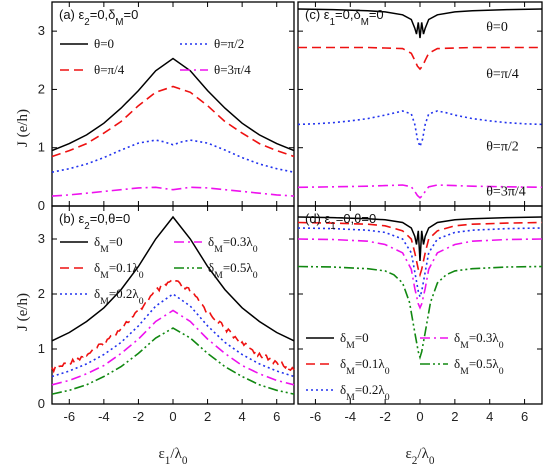 Image resolution: width=550 pixels, height=466 pixels. What do you see at coordinates (232, 69) in the screenshot?
I see `legend-label: θ=3π/4` at bounding box center [232, 69].